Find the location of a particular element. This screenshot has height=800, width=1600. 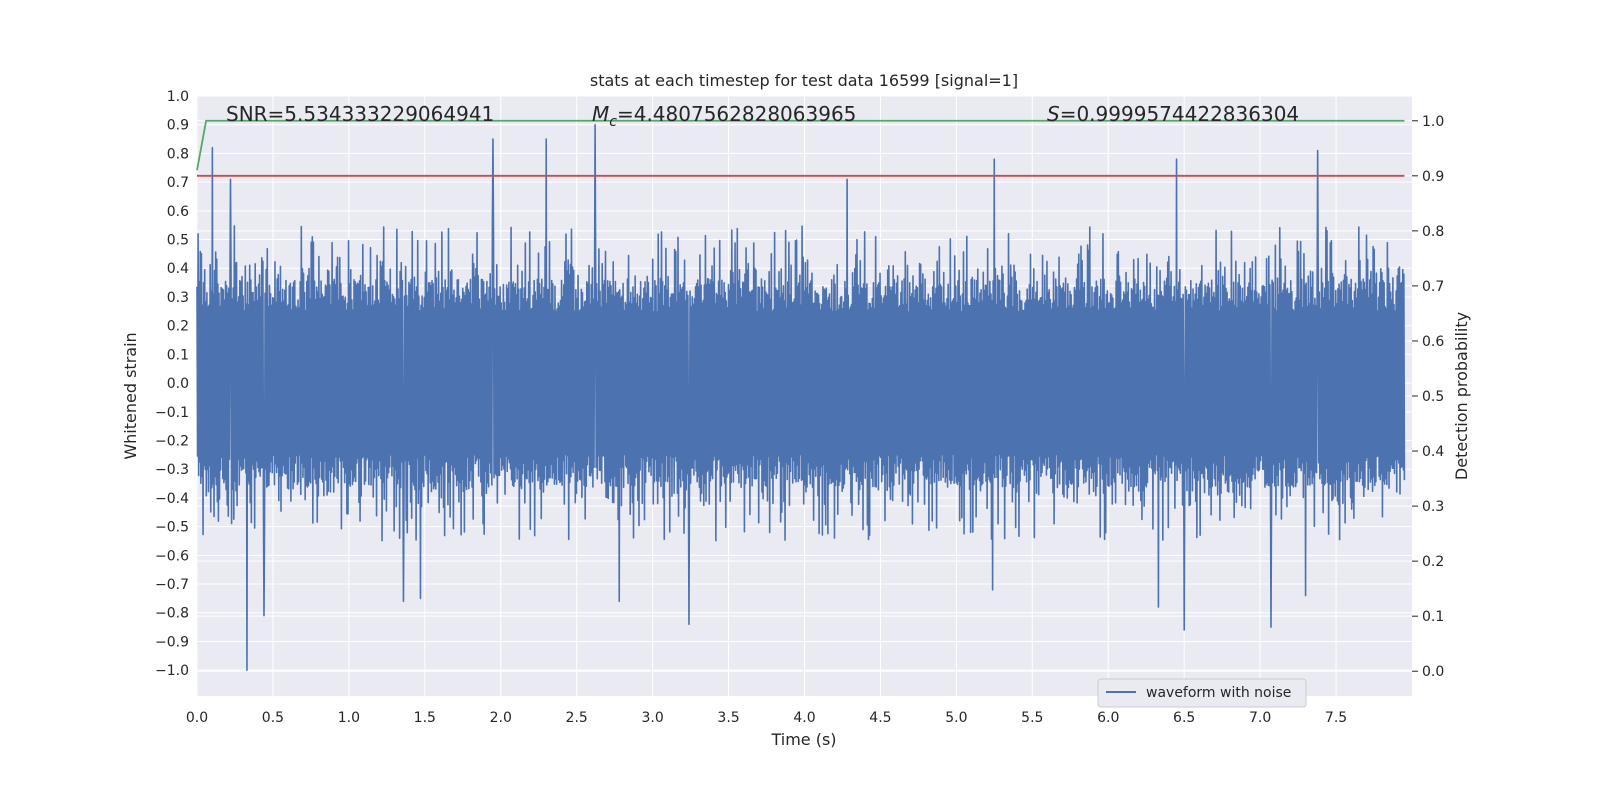

x-tick-label: 7.0 is located at coordinates (1260, 718).